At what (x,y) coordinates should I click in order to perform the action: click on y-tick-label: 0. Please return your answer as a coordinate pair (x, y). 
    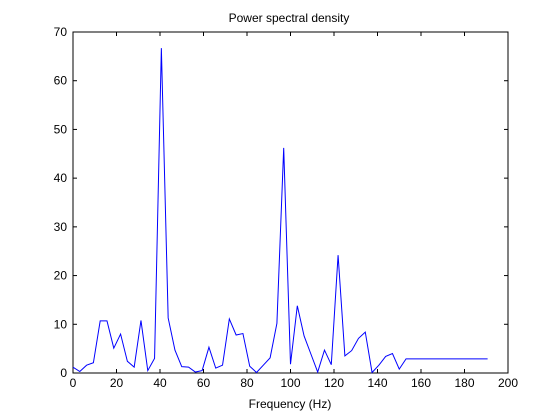
    Looking at the image, I should click on (63, 373).